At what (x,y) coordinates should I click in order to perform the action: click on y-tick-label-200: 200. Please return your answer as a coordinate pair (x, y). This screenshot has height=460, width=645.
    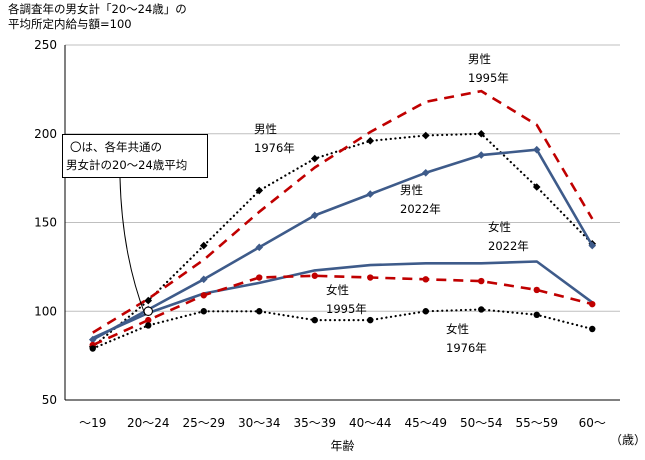
    Looking at the image, I should click on (45, 134).